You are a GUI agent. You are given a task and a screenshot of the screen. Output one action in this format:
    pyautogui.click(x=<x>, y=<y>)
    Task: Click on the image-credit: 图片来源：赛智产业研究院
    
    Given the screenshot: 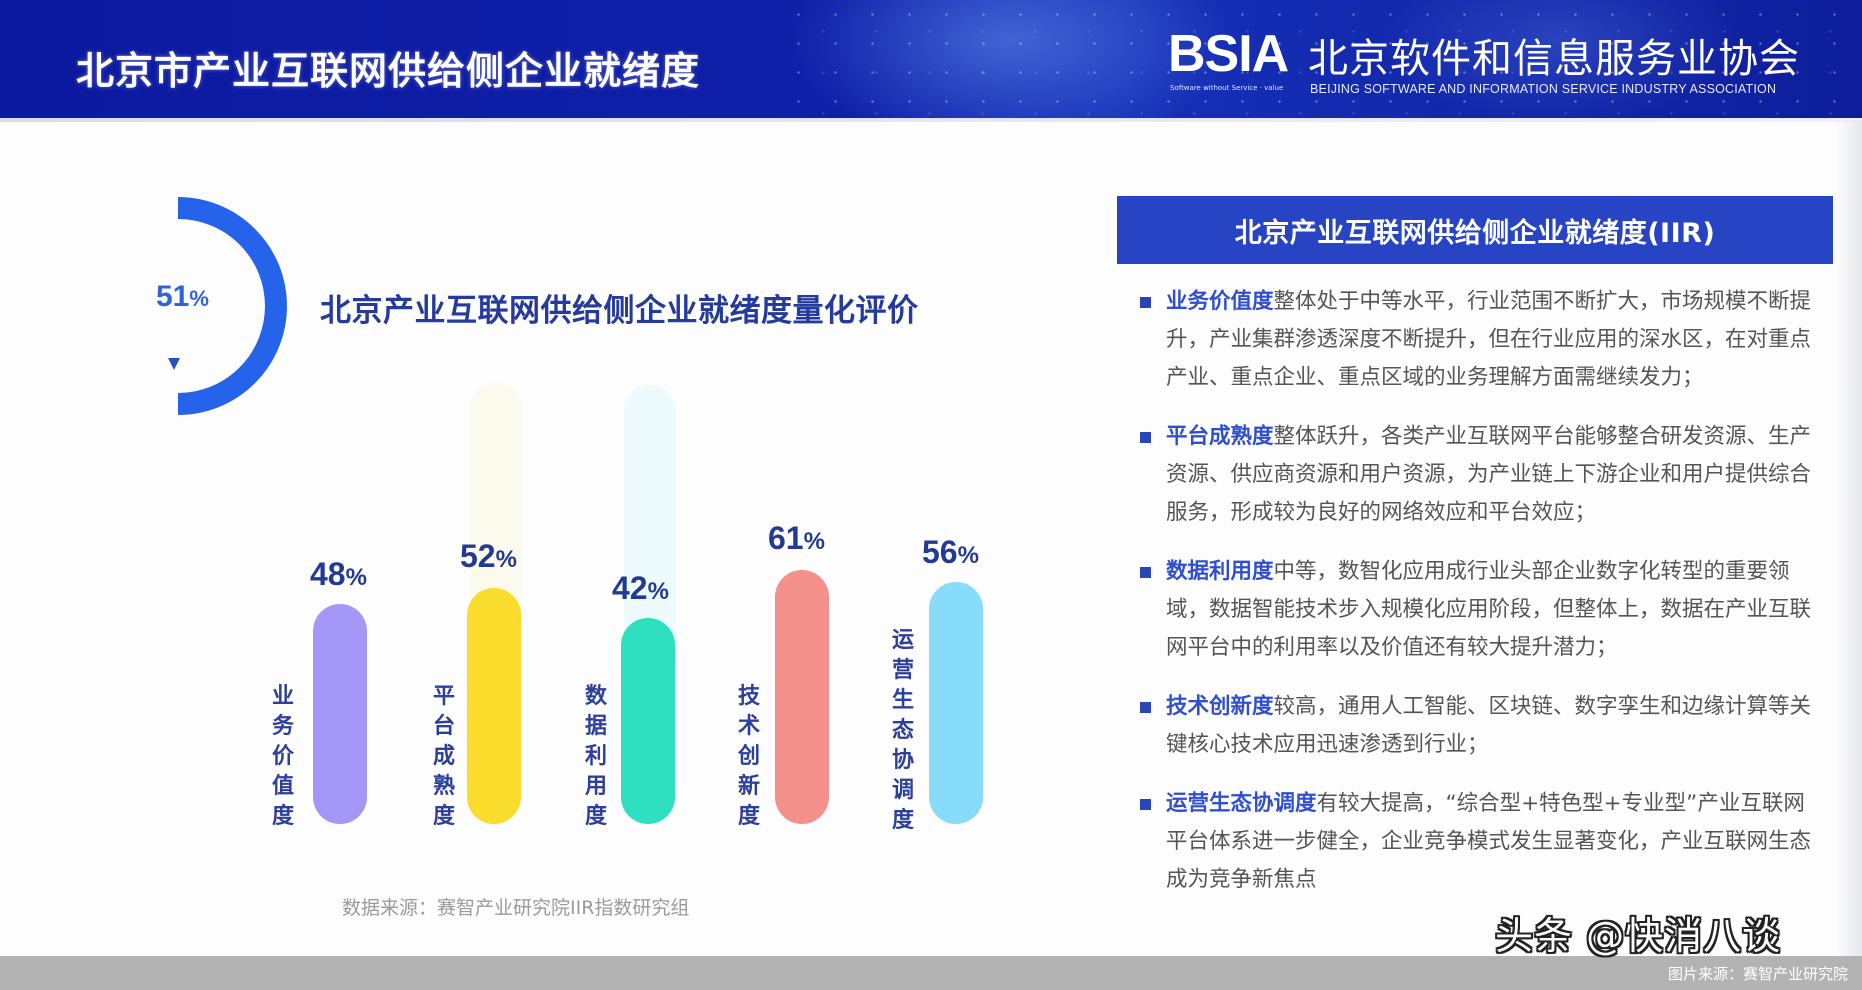 What is the action you would take?
    pyautogui.click(x=1757, y=974)
    